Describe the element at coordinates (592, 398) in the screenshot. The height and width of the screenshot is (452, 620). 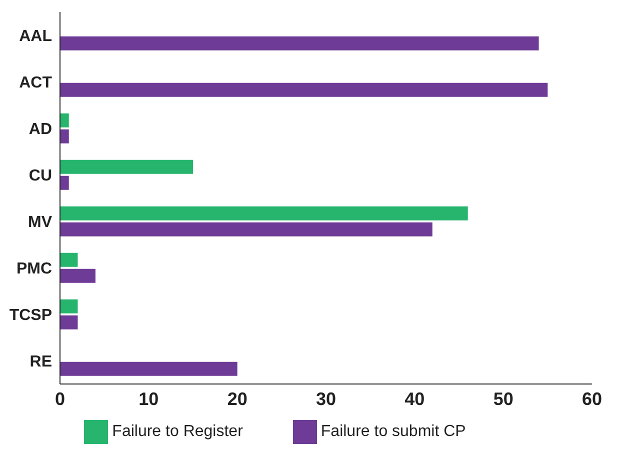
I see `x-tick-label: 60` at that location.